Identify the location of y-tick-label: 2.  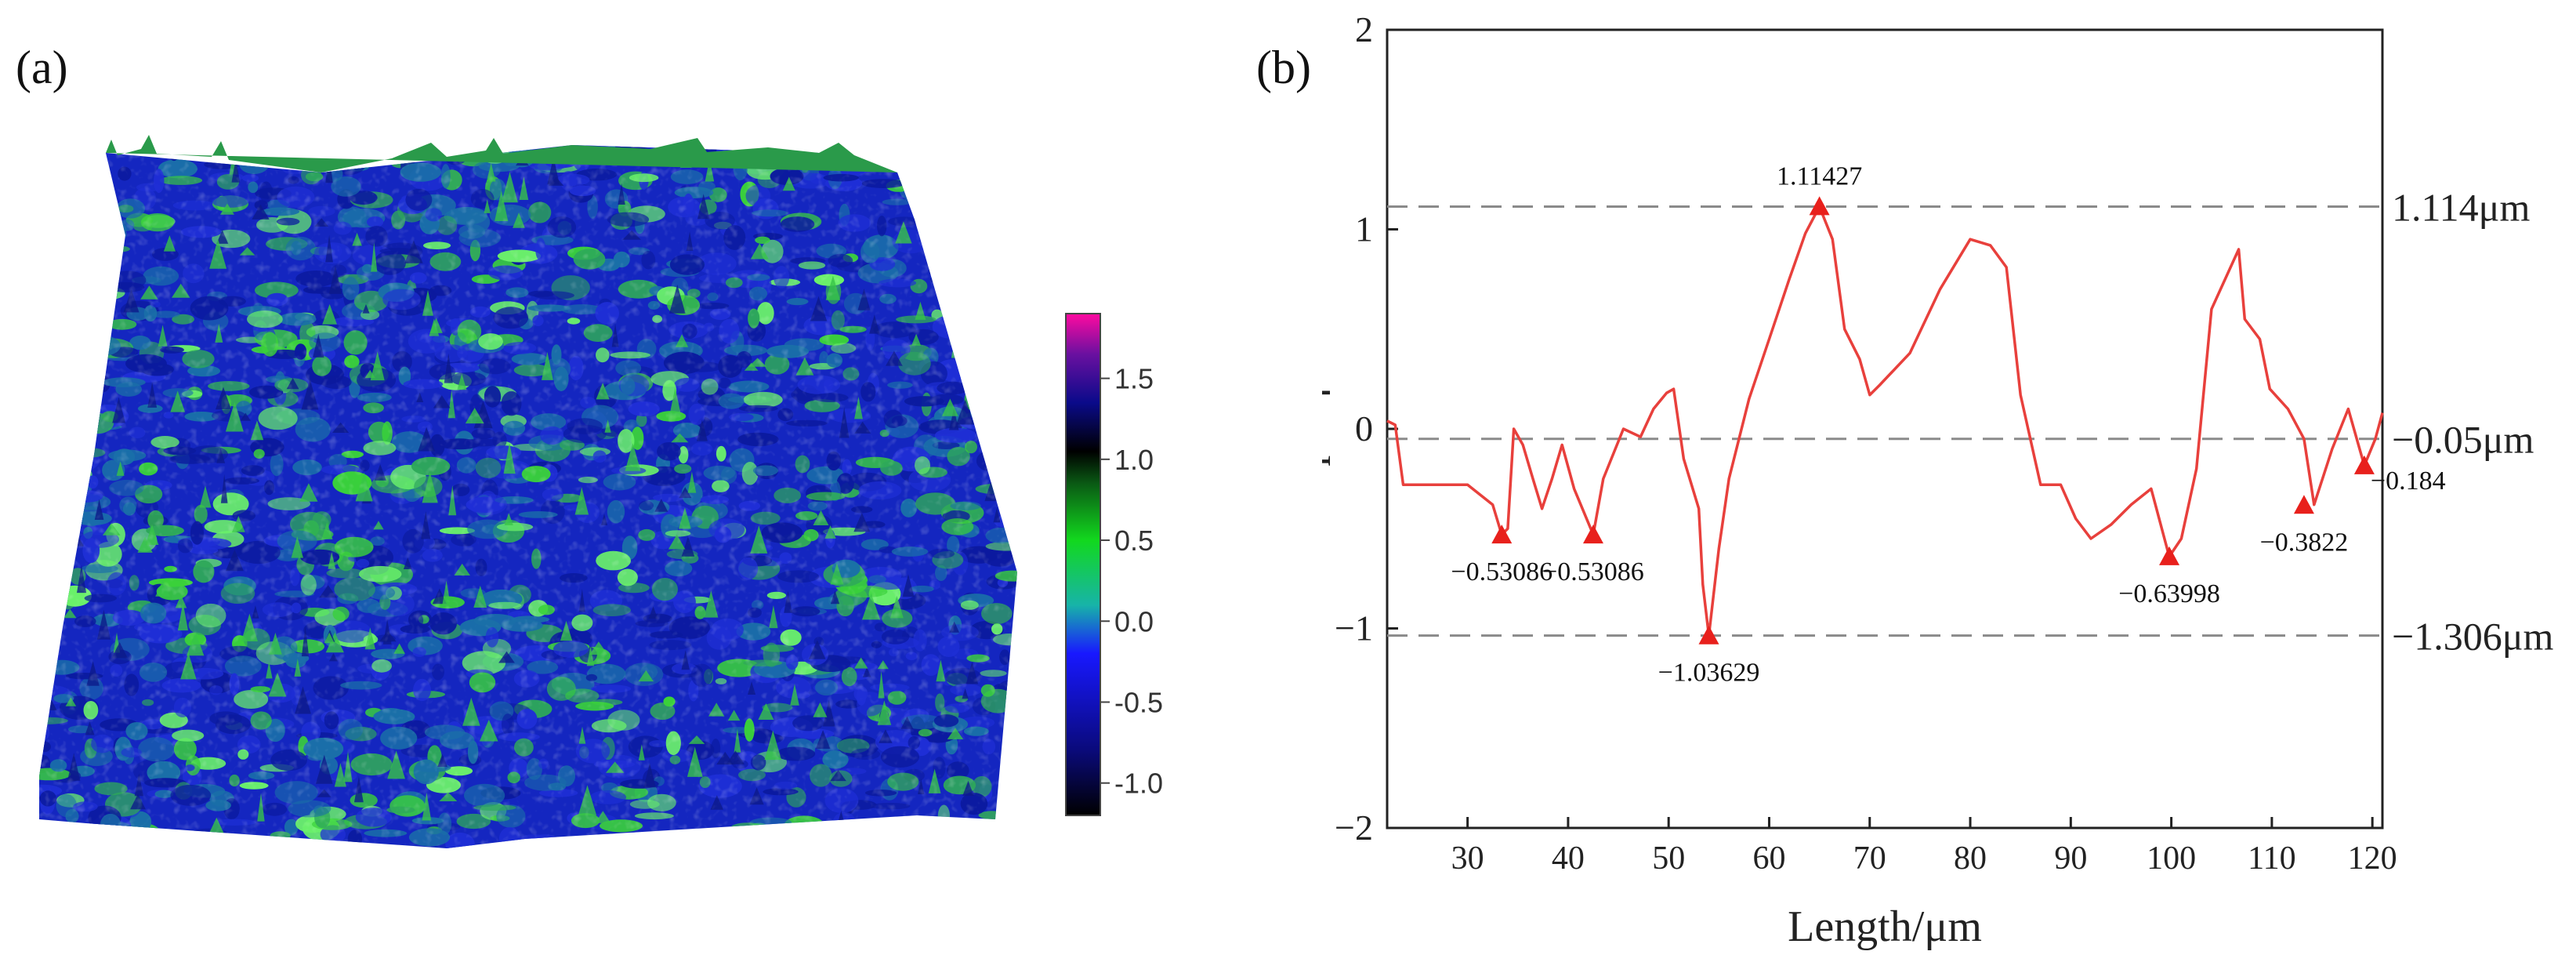
(1364, 29).